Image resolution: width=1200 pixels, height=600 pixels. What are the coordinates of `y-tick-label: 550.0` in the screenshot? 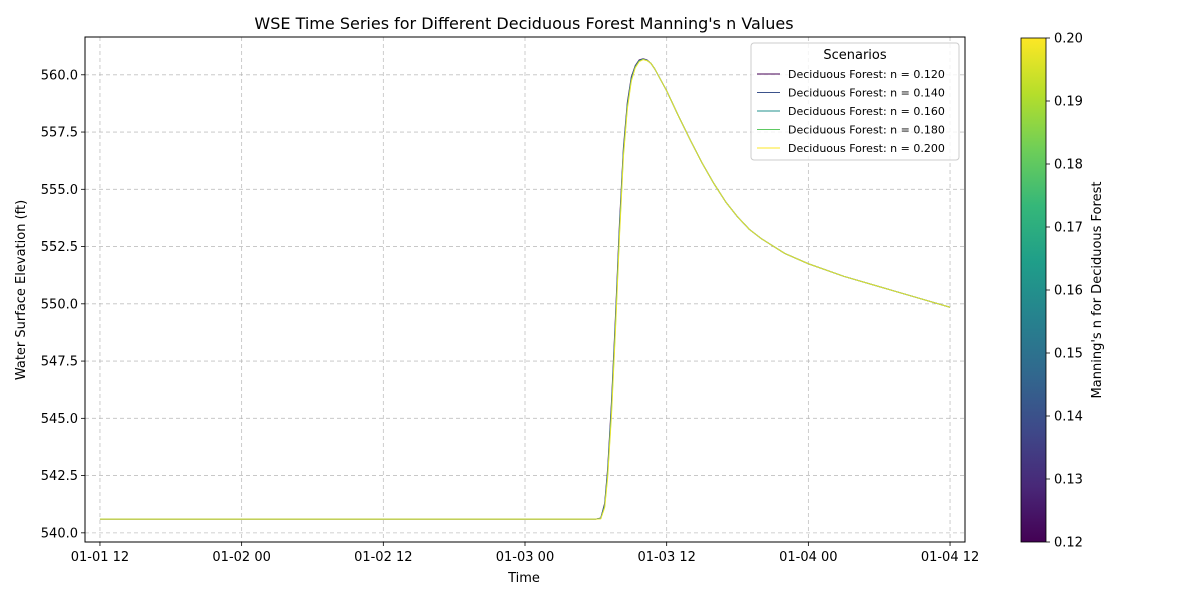 It's located at (59, 304).